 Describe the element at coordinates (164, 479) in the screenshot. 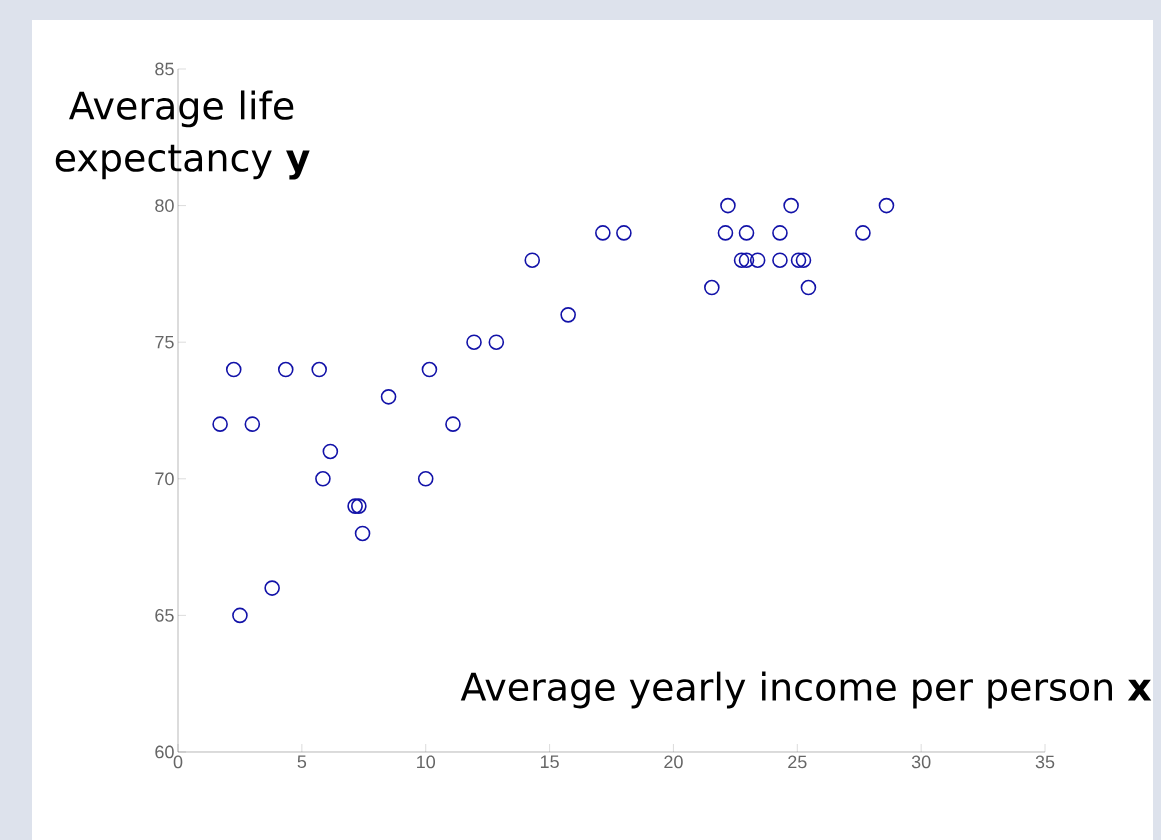

I see `y-tick-label: 70` at that location.